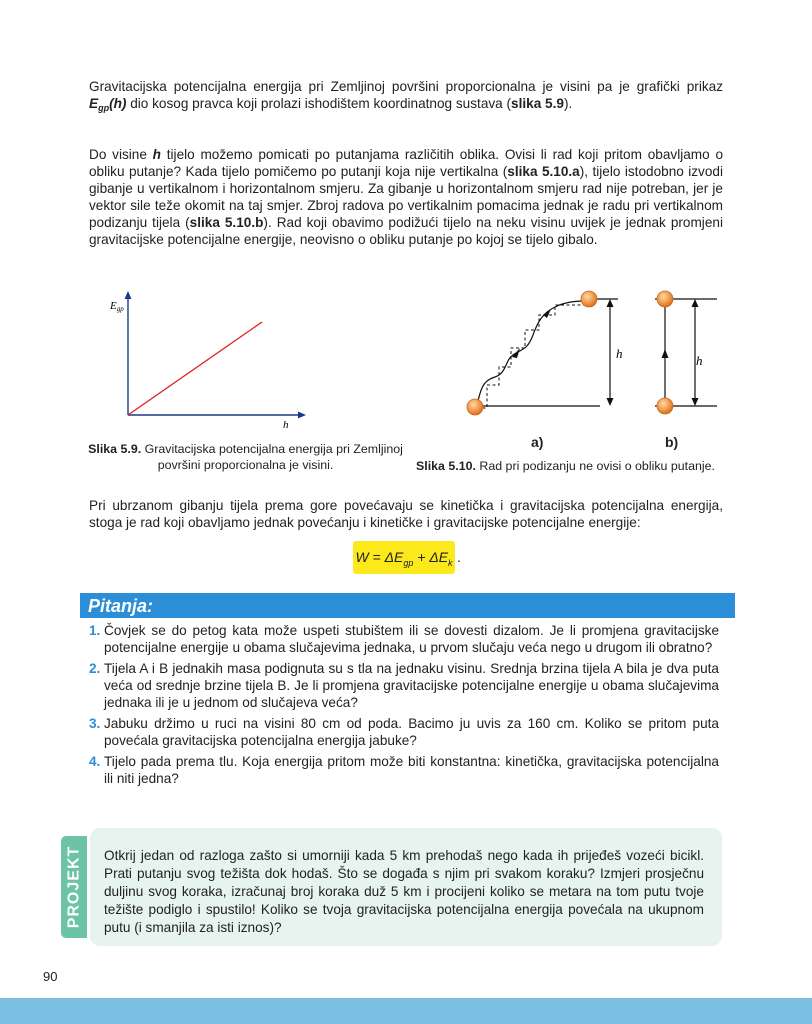  I want to click on height-label-a: h, so click(619, 353).